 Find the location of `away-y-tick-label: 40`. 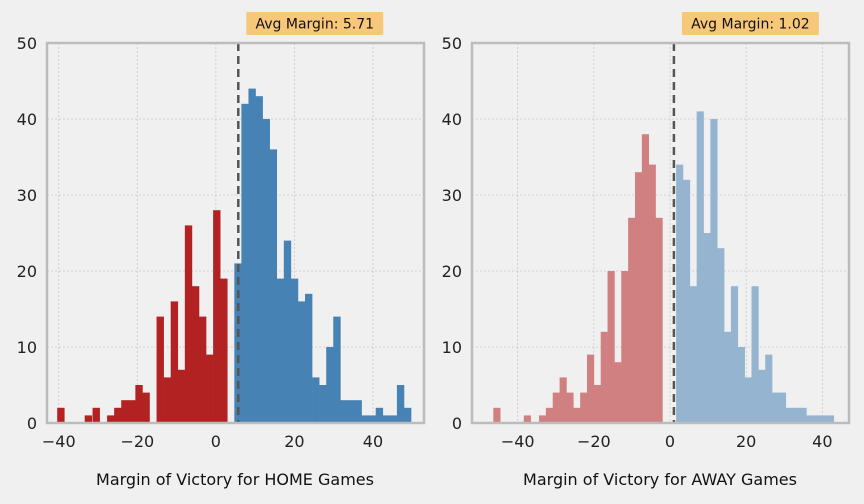

away-y-tick-label: 40 is located at coordinates (452, 119).